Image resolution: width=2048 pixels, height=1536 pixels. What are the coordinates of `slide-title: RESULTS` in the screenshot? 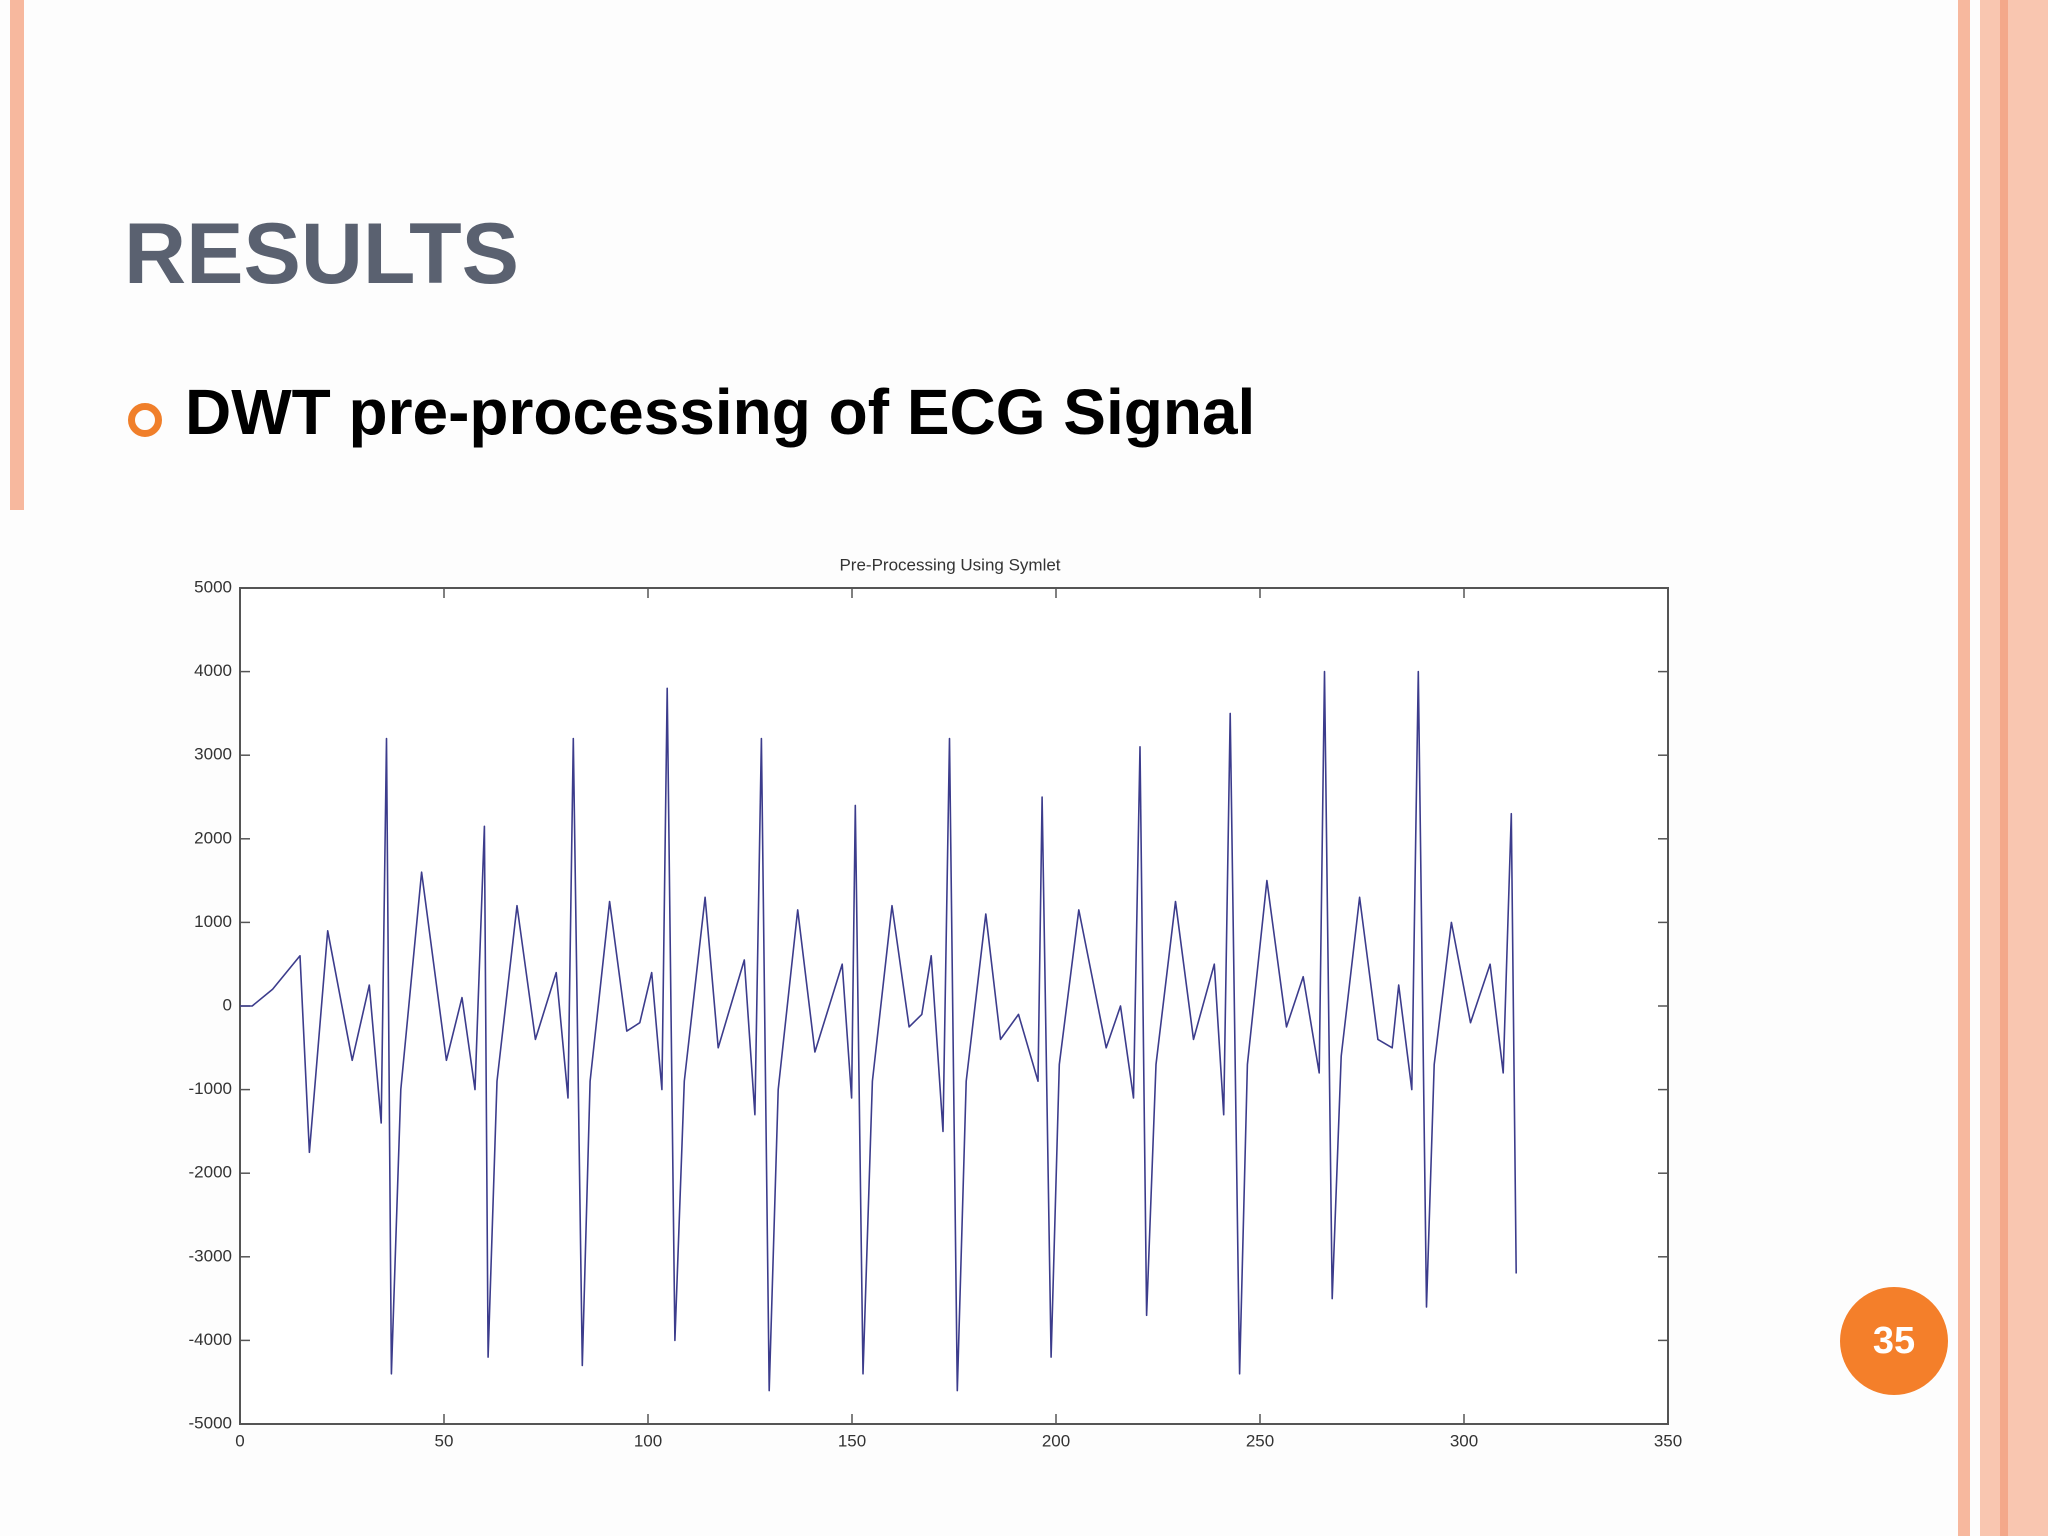 It's located at (321, 254).